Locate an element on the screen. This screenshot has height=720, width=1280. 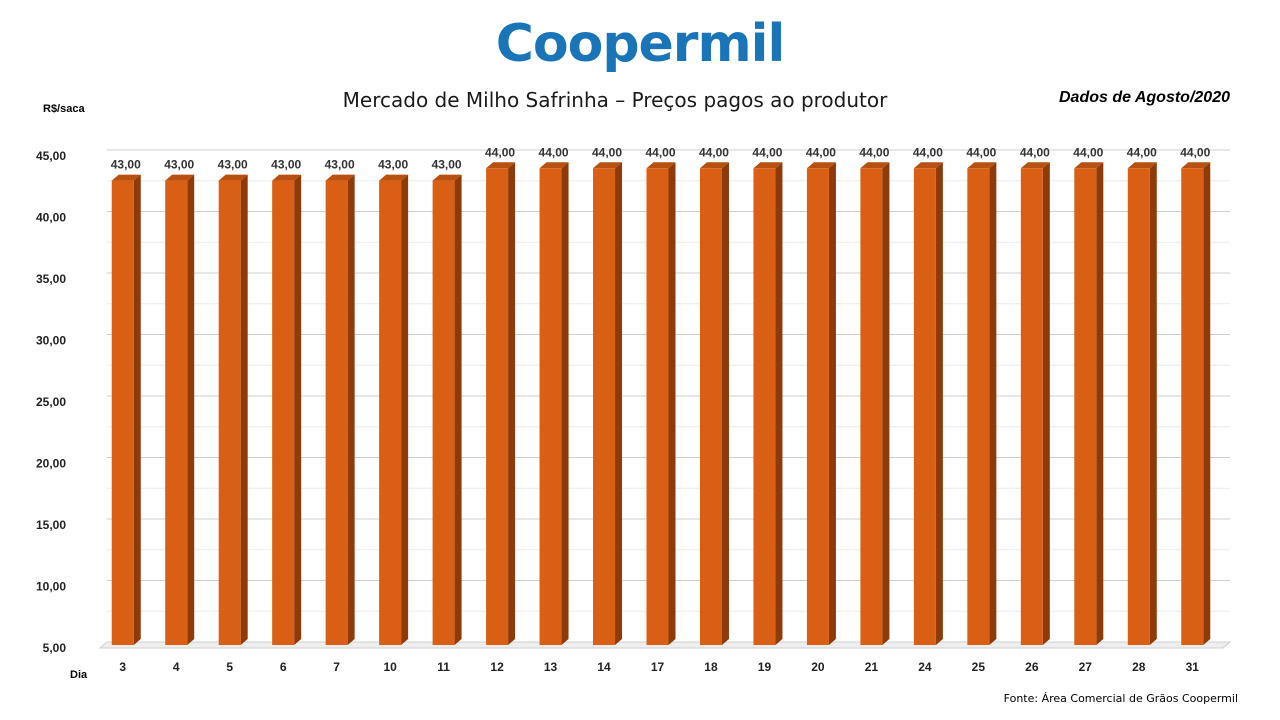
y-tick-label: 5,00 is located at coordinates (55, 648).